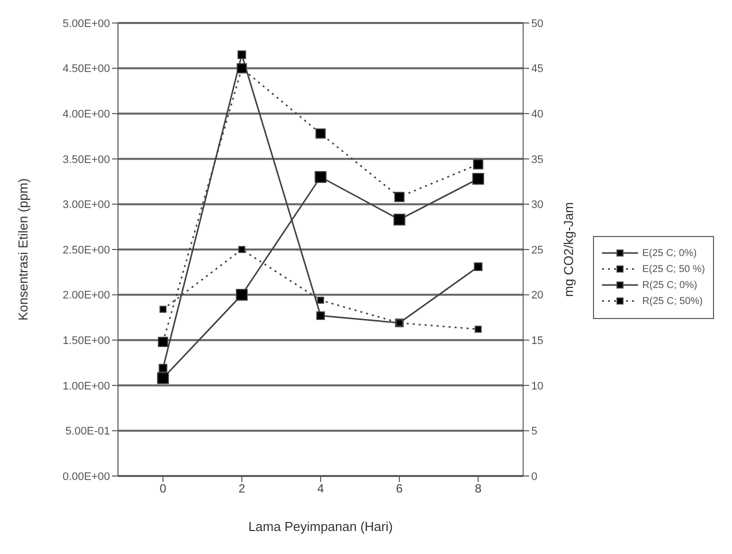  I want to click on legend-label: E(25 C; 50 %), so click(673, 269).